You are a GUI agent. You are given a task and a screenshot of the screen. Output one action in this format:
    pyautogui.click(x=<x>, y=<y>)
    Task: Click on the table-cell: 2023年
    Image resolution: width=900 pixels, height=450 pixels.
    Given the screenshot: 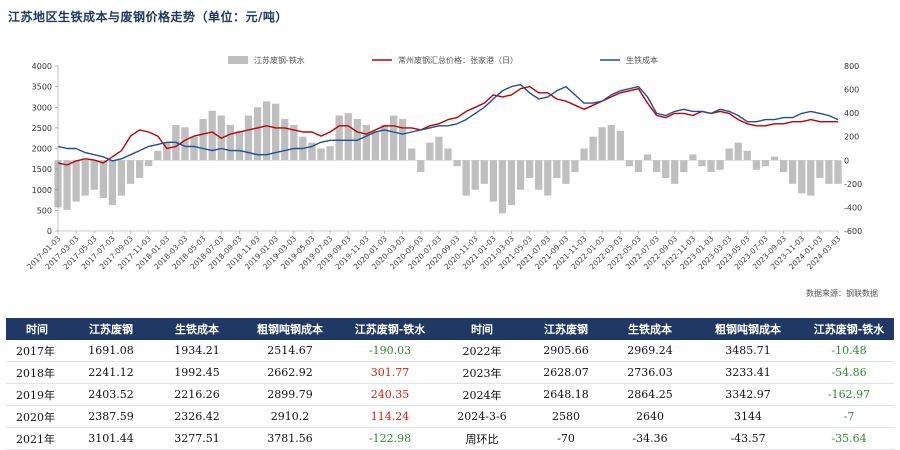 What is the action you would take?
    pyautogui.click(x=482, y=372)
    